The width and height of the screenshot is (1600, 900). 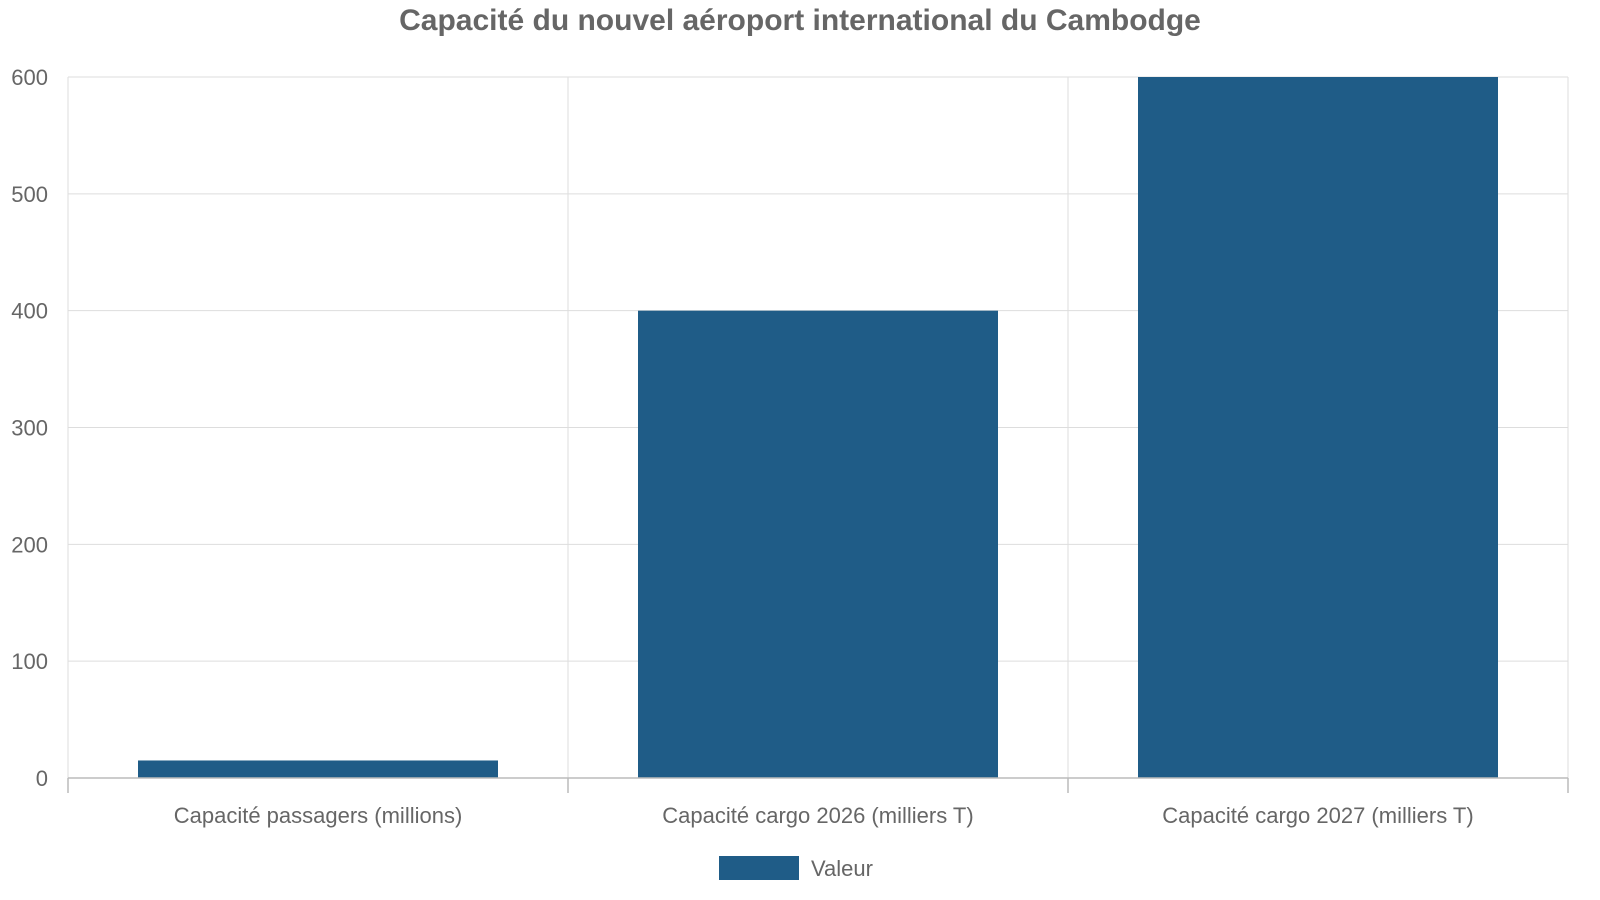 What do you see at coordinates (817, 815) in the screenshot?
I see `x-tick-label: Capacité cargo 2026 (milliers T)` at bounding box center [817, 815].